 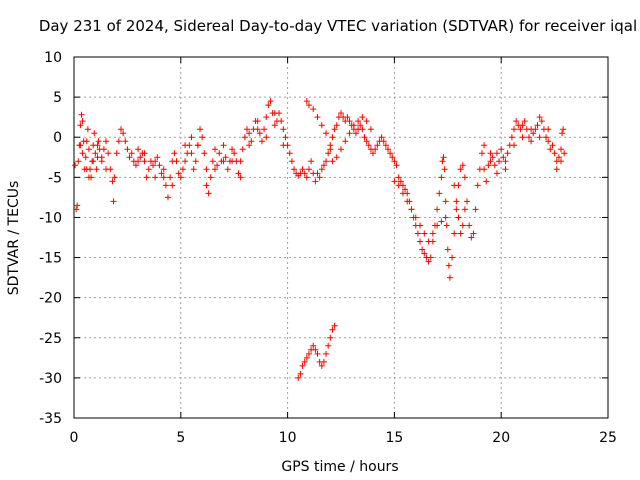 What do you see at coordinates (180, 438) in the screenshot?
I see `x-tick-label: 5` at bounding box center [180, 438].